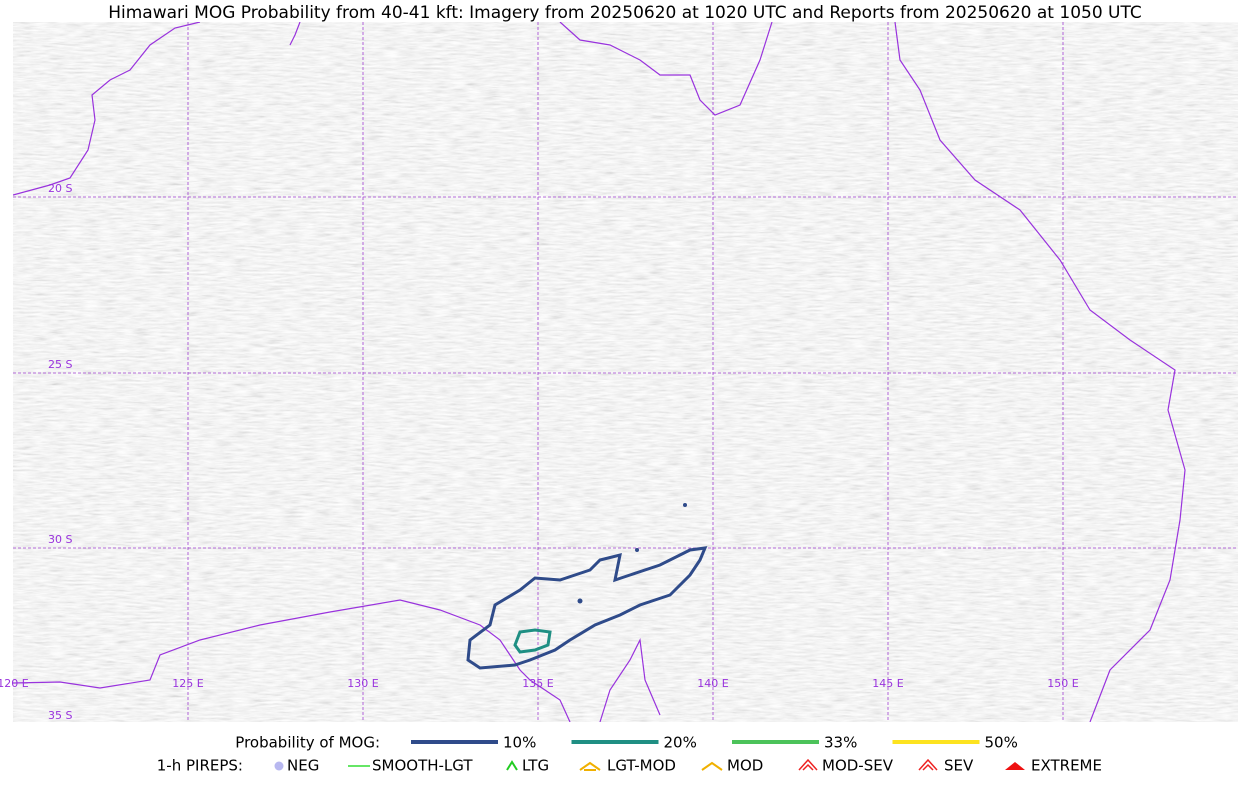  What do you see at coordinates (295, 34) in the screenshot?
I see `coast-n` at bounding box center [295, 34].